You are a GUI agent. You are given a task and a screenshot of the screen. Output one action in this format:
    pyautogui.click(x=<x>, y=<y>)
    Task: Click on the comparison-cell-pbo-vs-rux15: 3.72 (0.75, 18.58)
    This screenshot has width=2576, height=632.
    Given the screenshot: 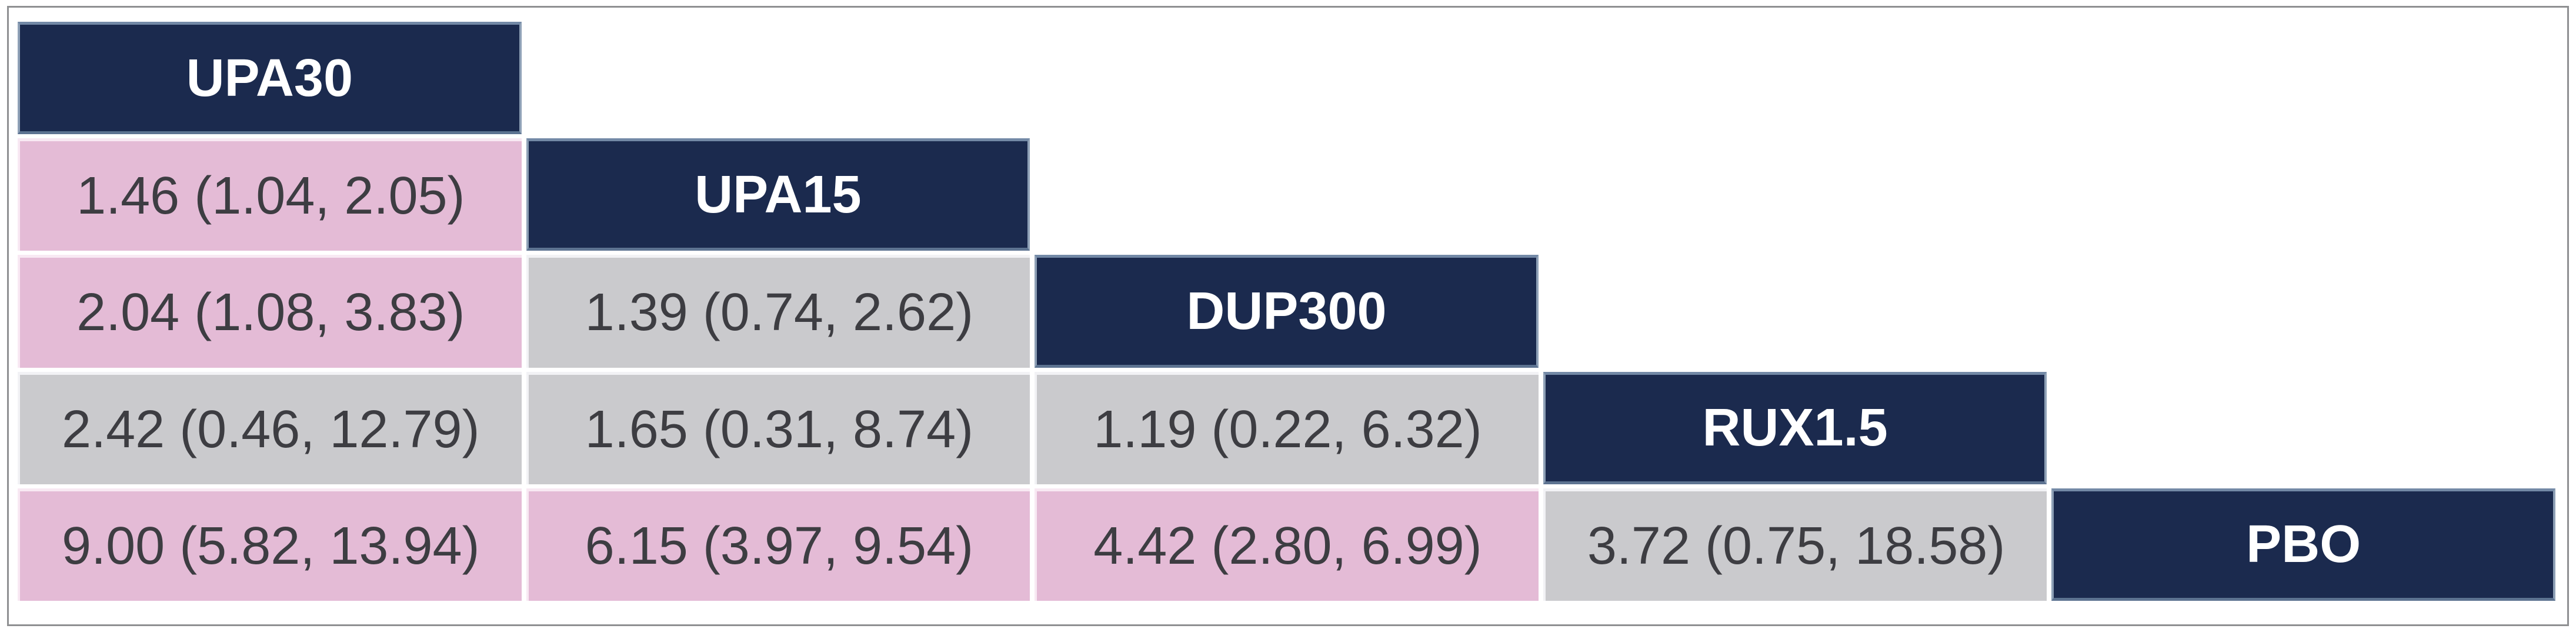 What is the action you would take?
    pyautogui.click(x=1795, y=544)
    